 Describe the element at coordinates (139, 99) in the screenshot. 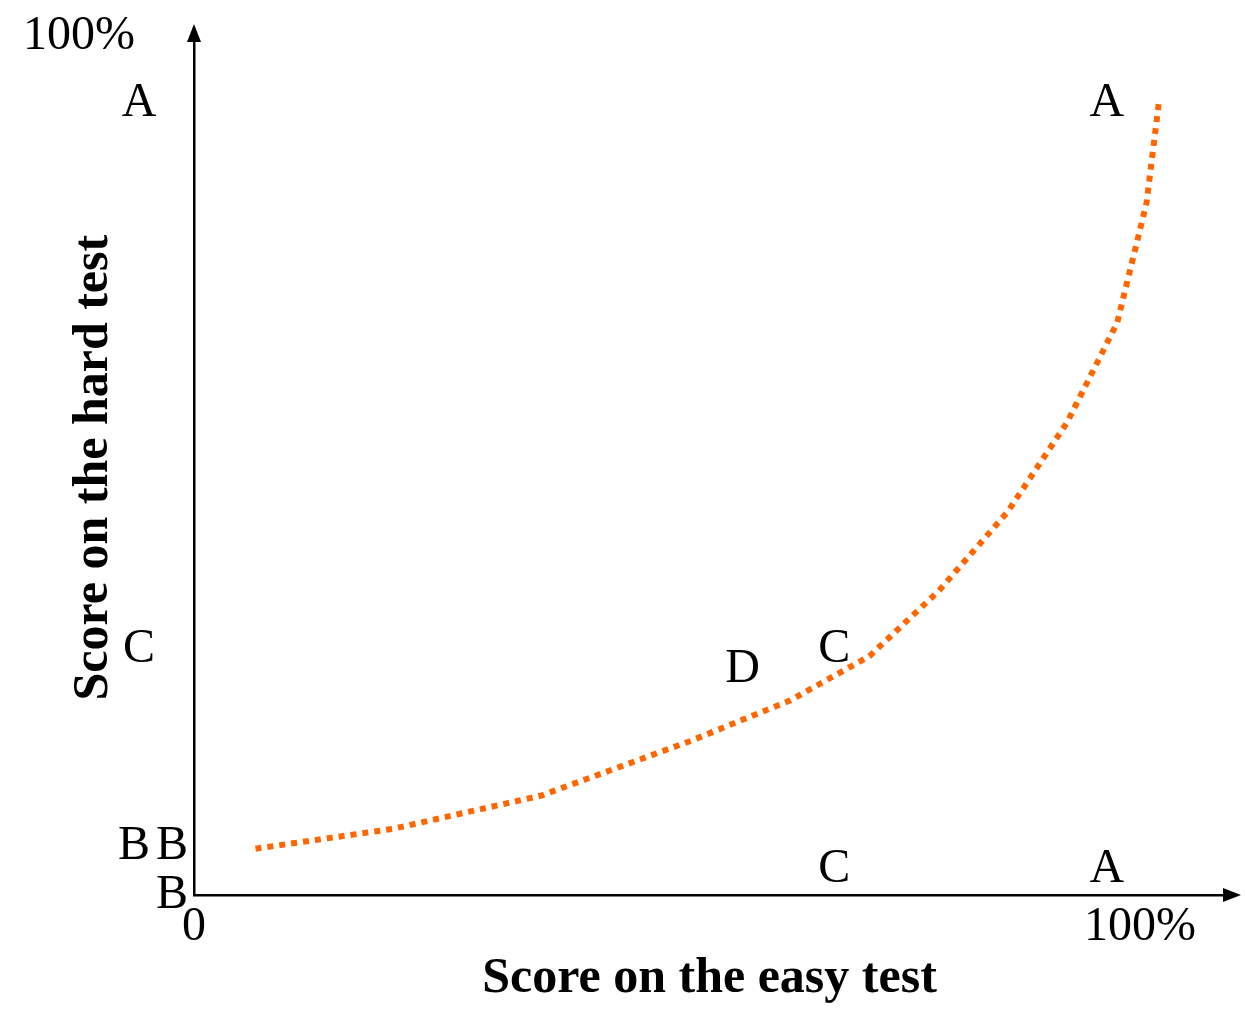

I see `text: A` at that location.